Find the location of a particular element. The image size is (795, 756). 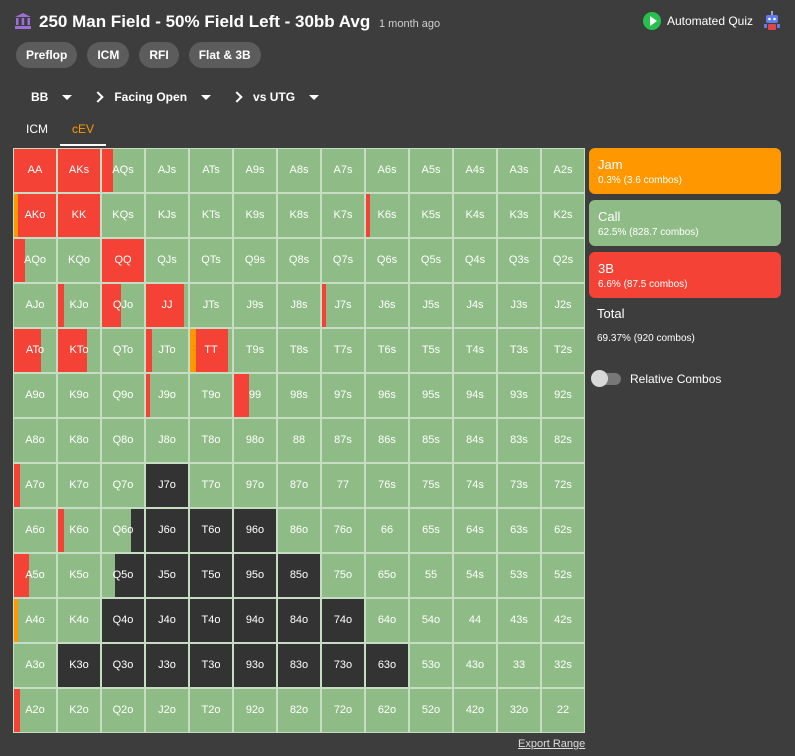

hand-cell-J9s: J9s is located at coordinates (255, 305).